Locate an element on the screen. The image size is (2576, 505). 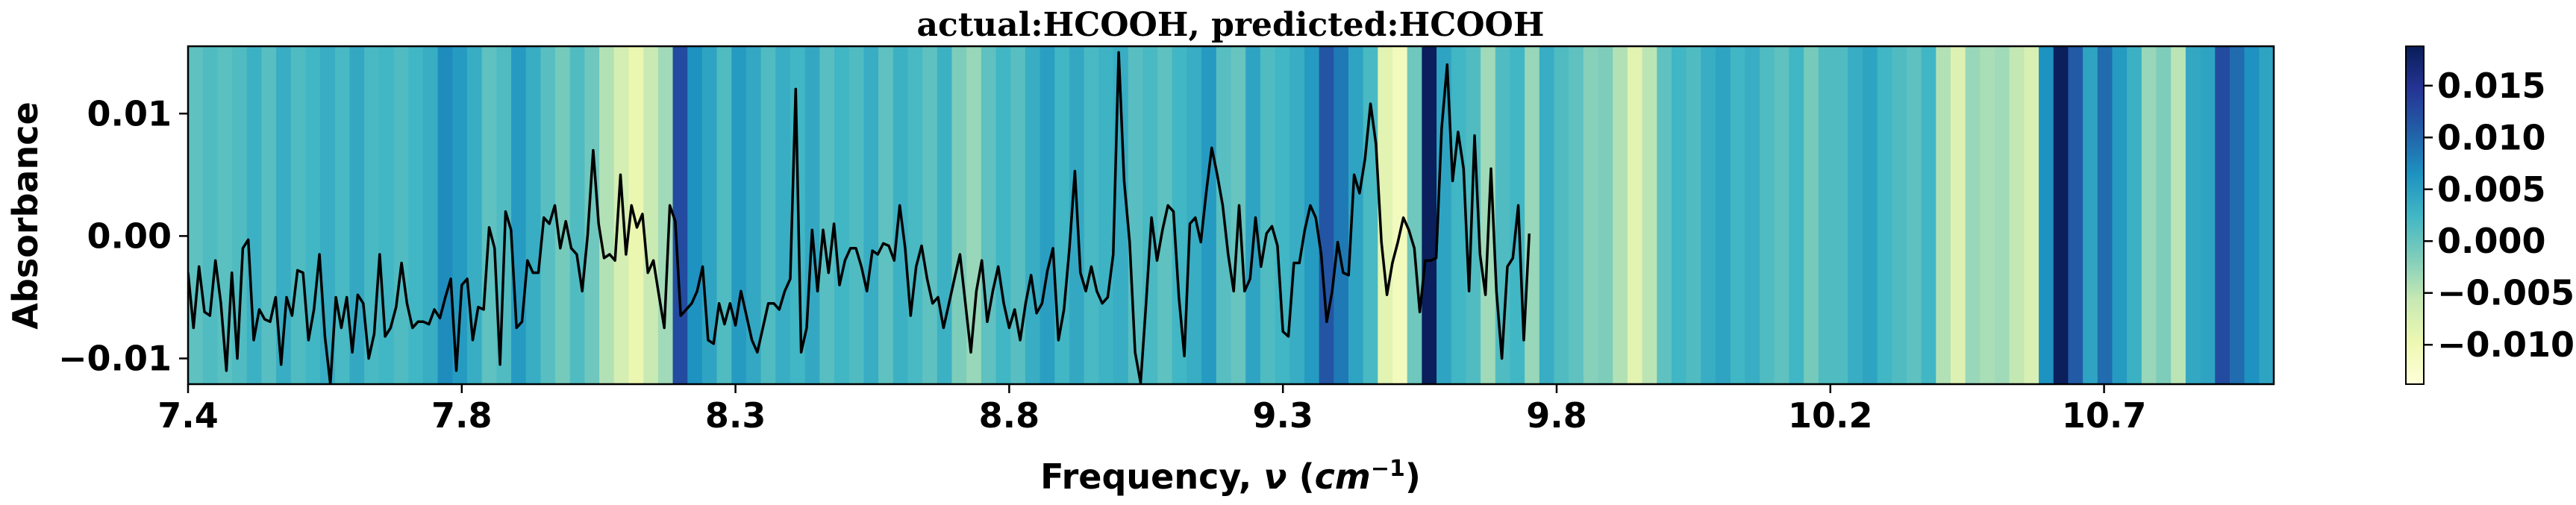
y-tick-label: −0.01 is located at coordinates (115, 359).